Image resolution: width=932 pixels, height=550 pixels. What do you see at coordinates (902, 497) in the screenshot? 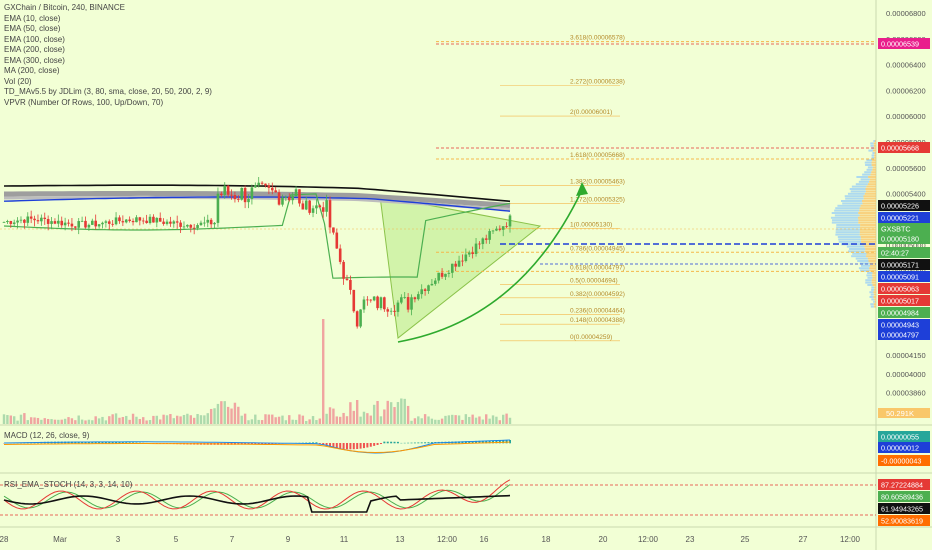
I see `rsi-tag-label: 80.60589436` at bounding box center [902, 497].